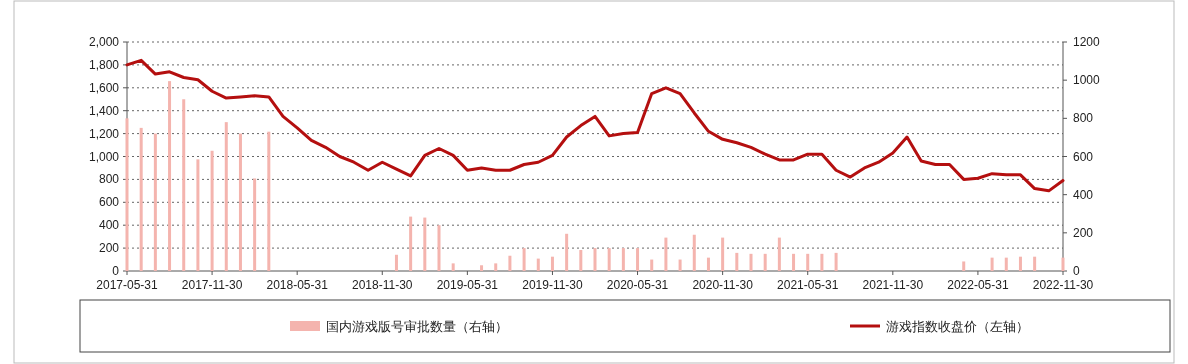  I want to click on x-tick-label: 2021-05-31, so click(808, 285).